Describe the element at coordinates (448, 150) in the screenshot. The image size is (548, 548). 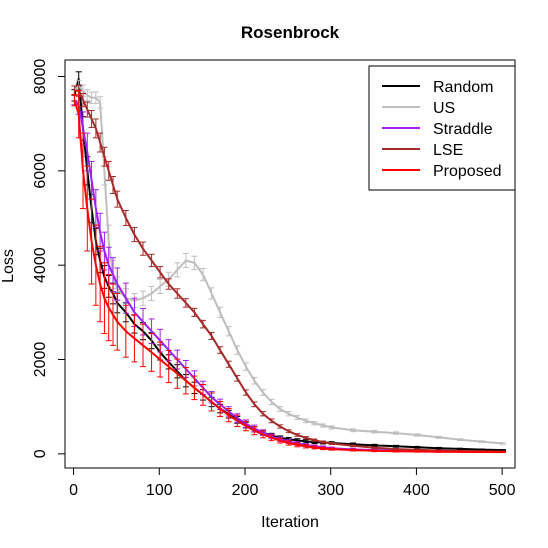
I see `legend-label: LSE` at that location.